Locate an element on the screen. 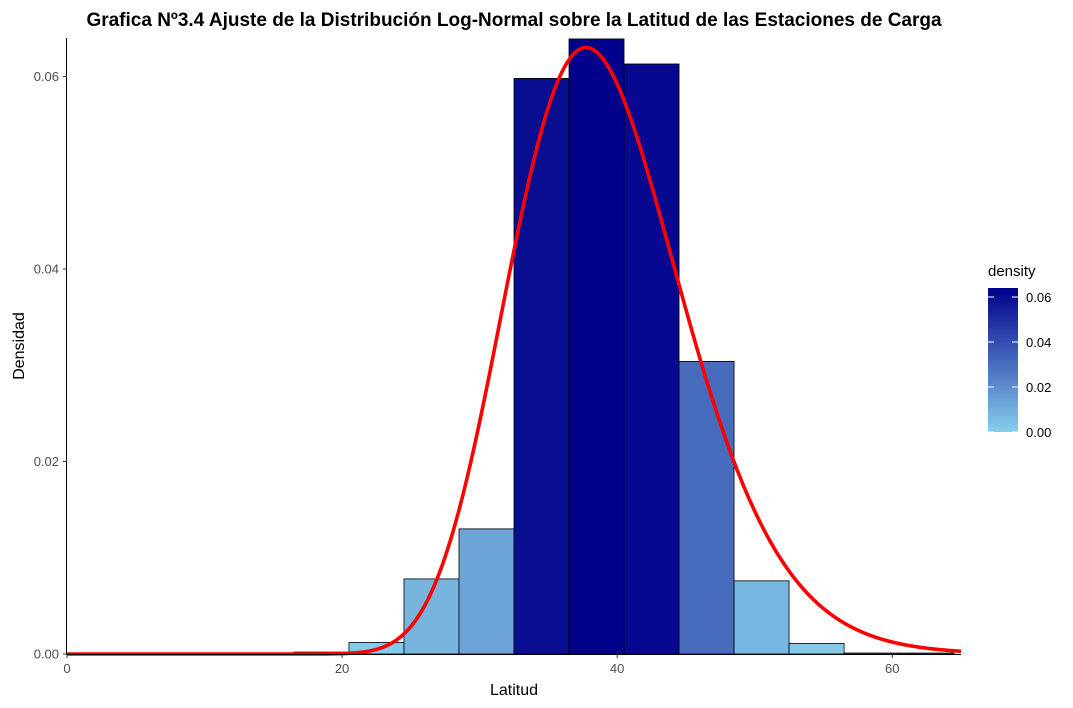  y-tick-label: 0.04 is located at coordinates (46, 269).